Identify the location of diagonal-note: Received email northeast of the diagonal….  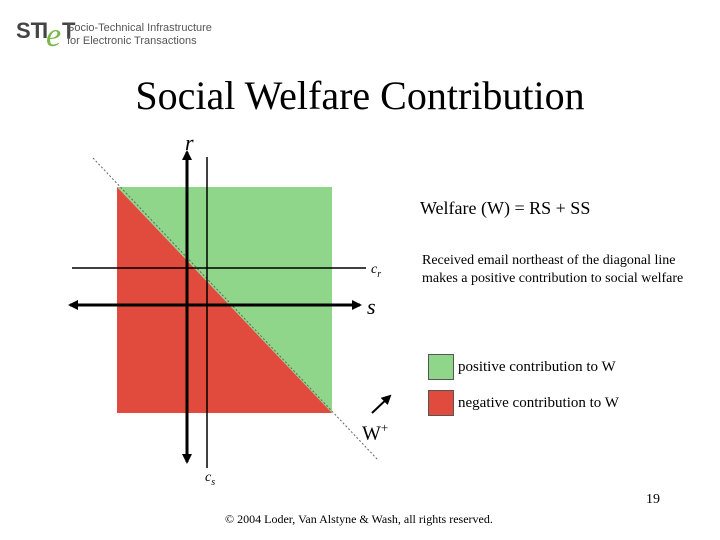
(553, 269).